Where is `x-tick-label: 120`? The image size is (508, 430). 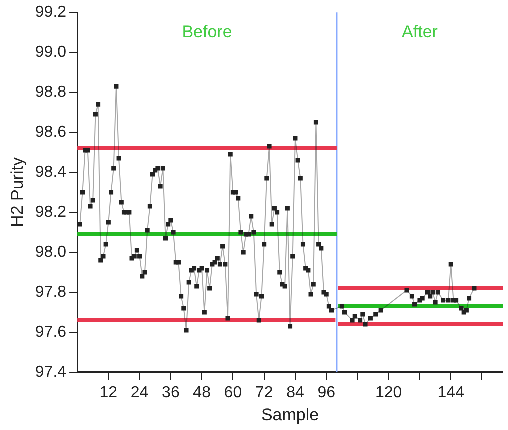 x-tick-label: 120 is located at coordinates (389, 393).